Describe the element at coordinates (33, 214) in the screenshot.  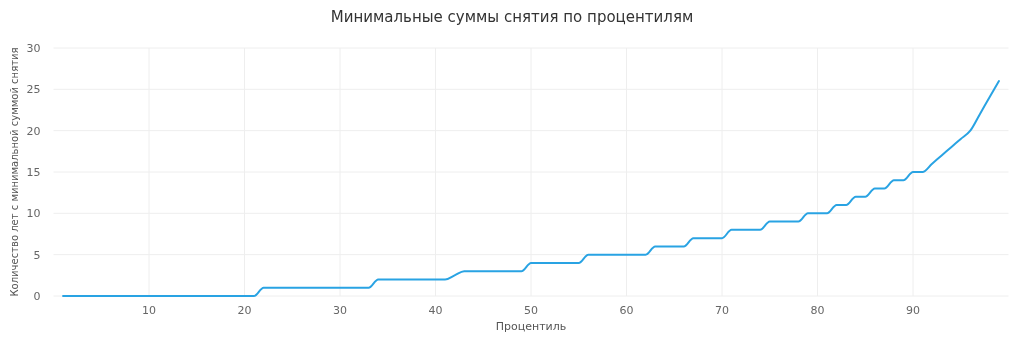
I see `y-tick-label: 10` at that location.